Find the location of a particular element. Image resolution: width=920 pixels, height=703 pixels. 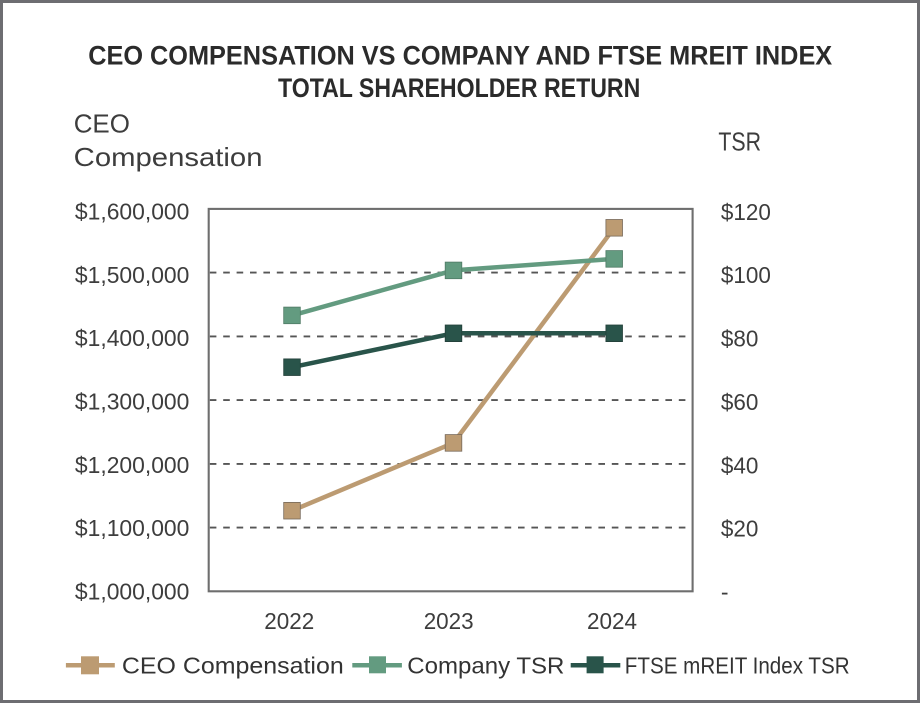

svg-text: $40 is located at coordinates (740, 465).